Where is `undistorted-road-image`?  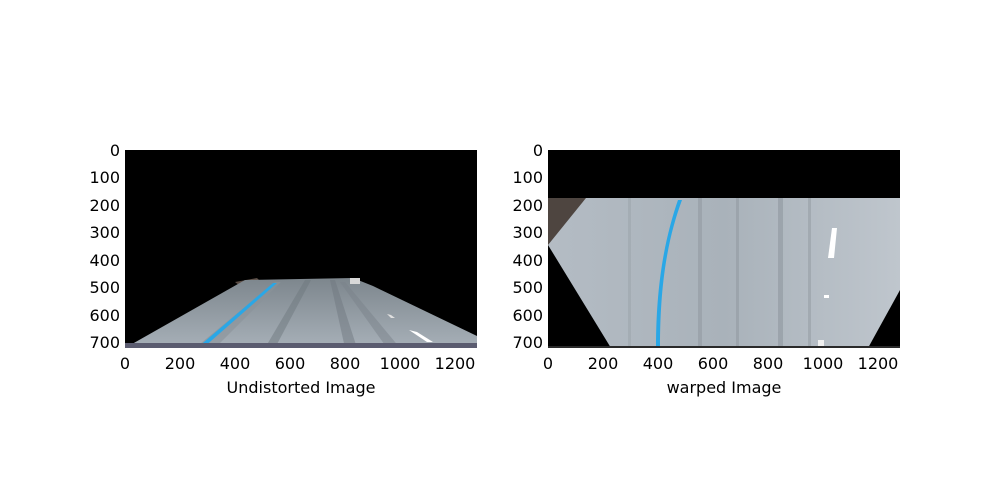
undistorted-road-image is located at coordinates (301, 249).